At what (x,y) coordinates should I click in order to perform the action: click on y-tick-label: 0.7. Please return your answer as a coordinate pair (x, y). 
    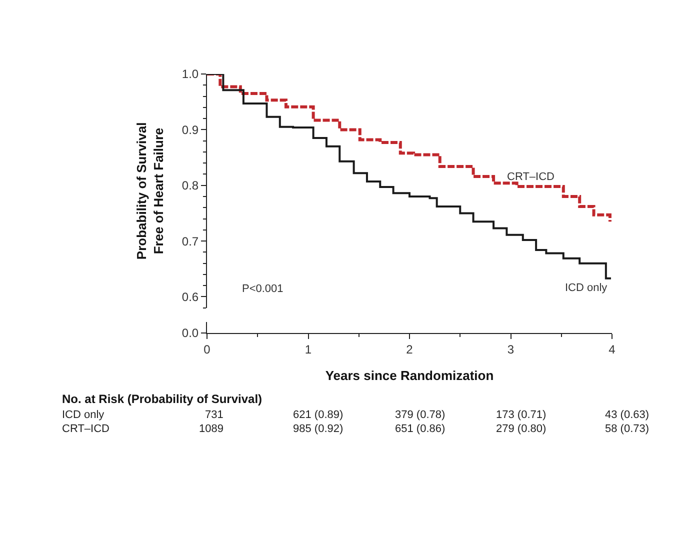
    Looking at the image, I should click on (190, 241).